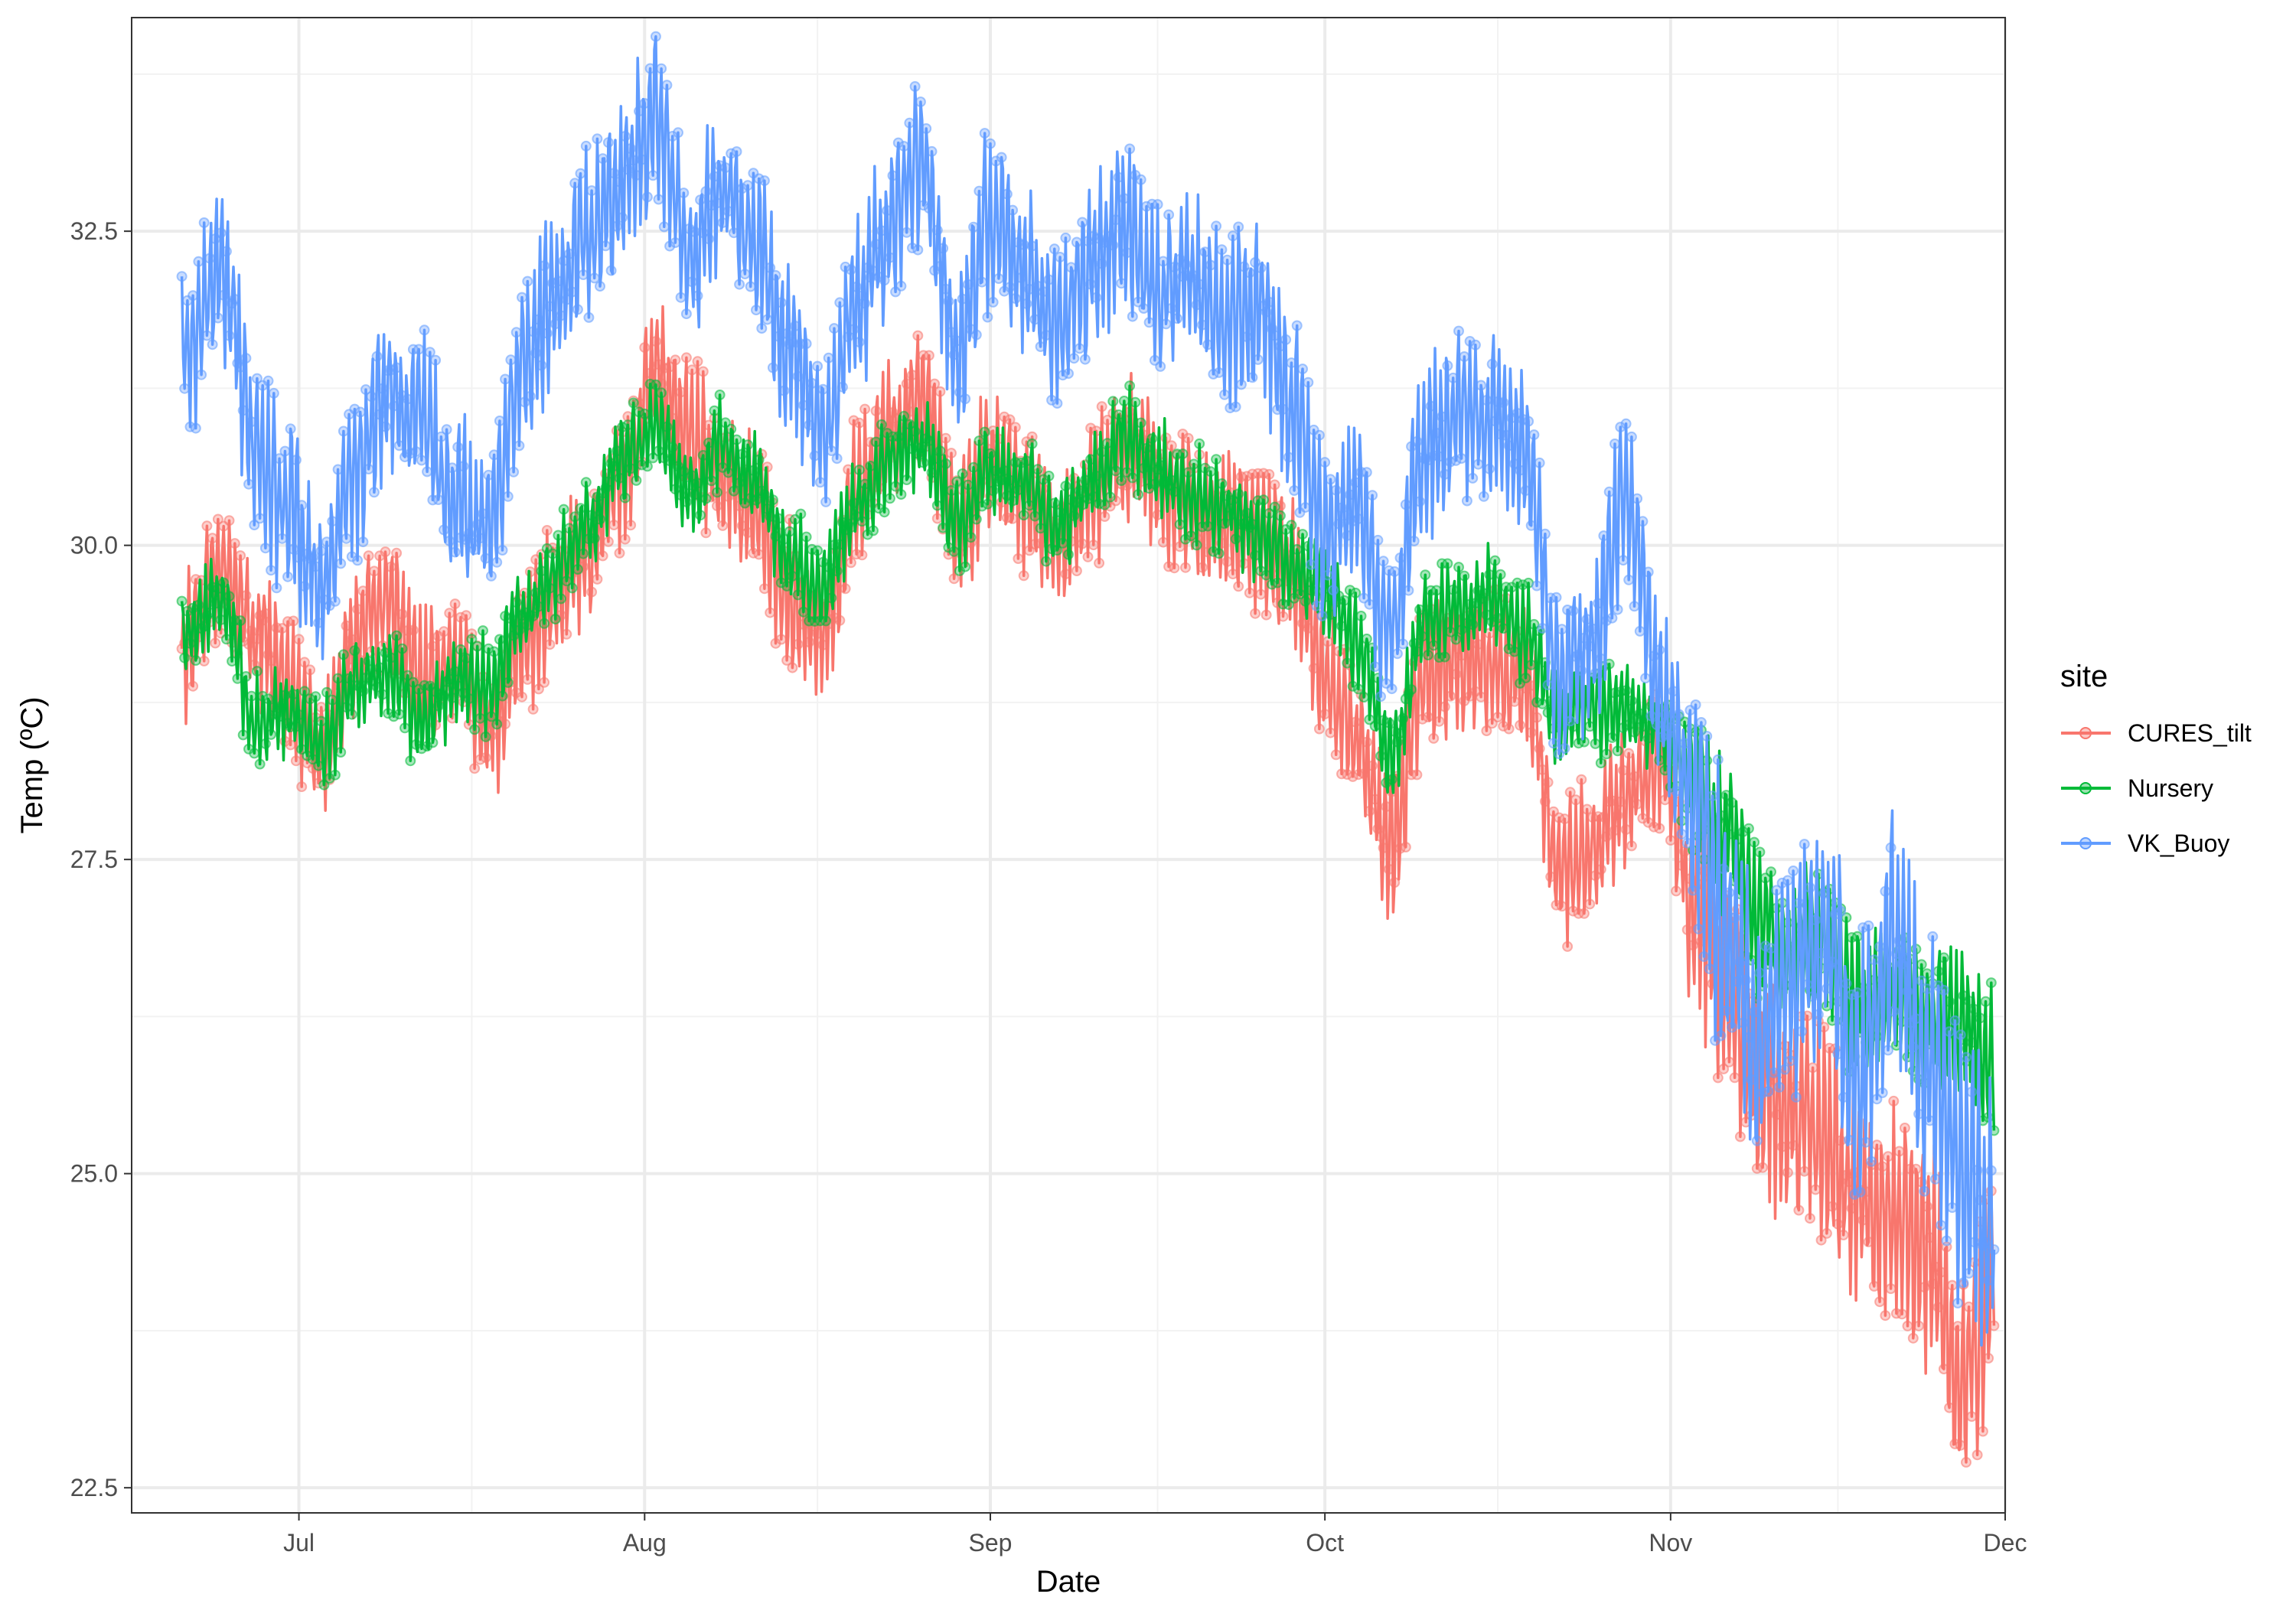 The height and width of the screenshot is (1607, 2296). What do you see at coordinates (101, 859) in the screenshot?
I see `y-axis: 22.5 25.0 27.5 30.0 32.5` at bounding box center [101, 859].